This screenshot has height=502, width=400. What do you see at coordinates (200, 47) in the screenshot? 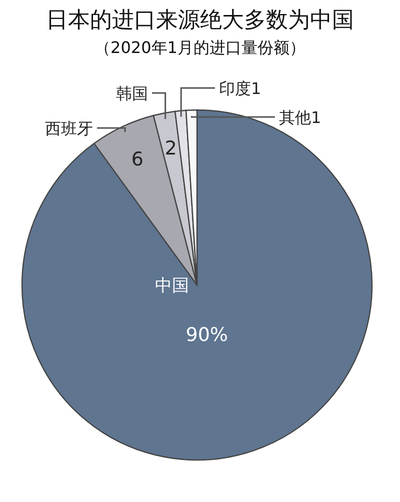
I see `chart-subtitle: （2020年1月的进口量份额）` at bounding box center [200, 47].